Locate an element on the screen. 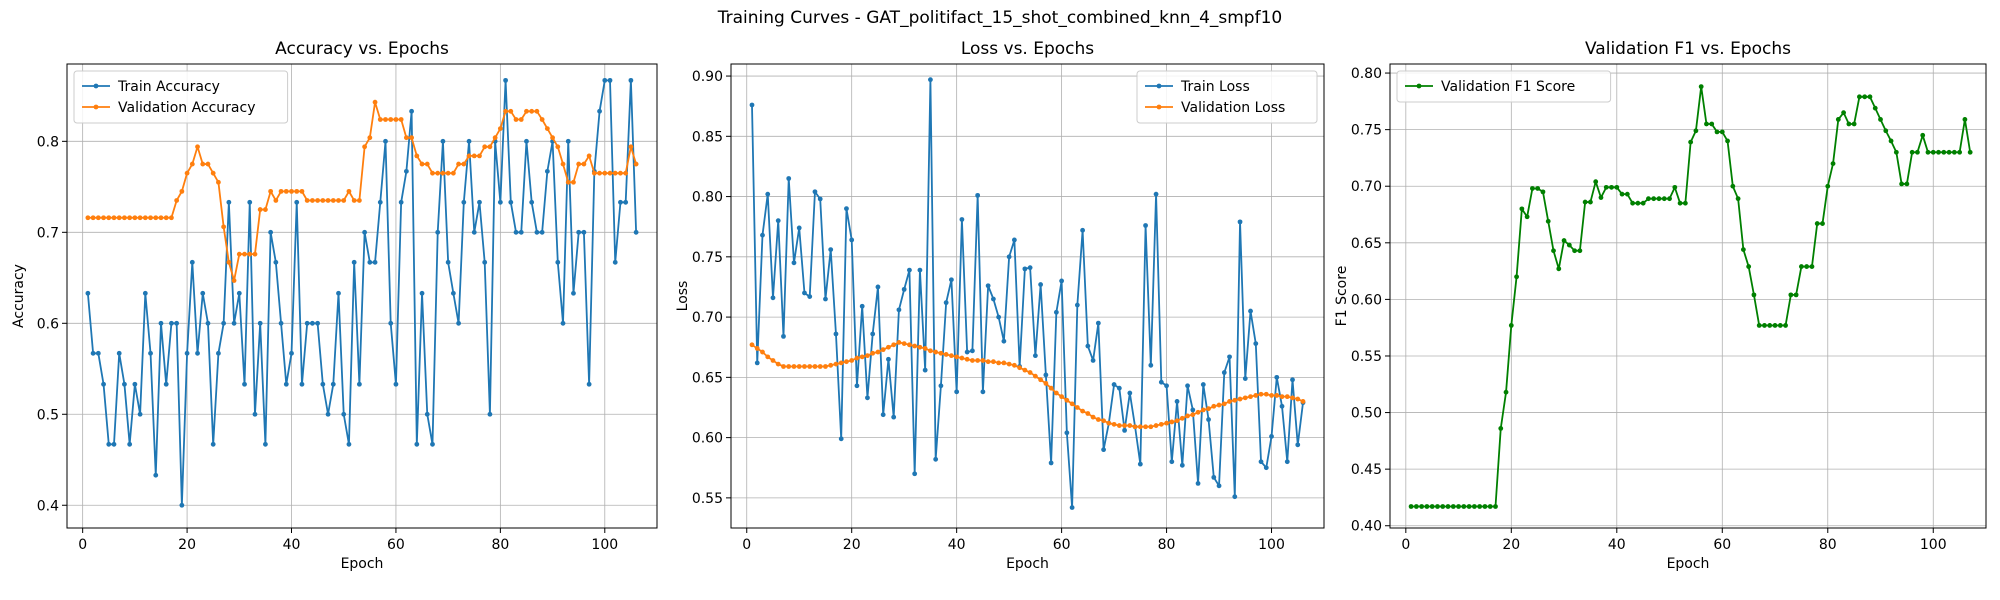  x-tick-label: 40 is located at coordinates (957, 545).